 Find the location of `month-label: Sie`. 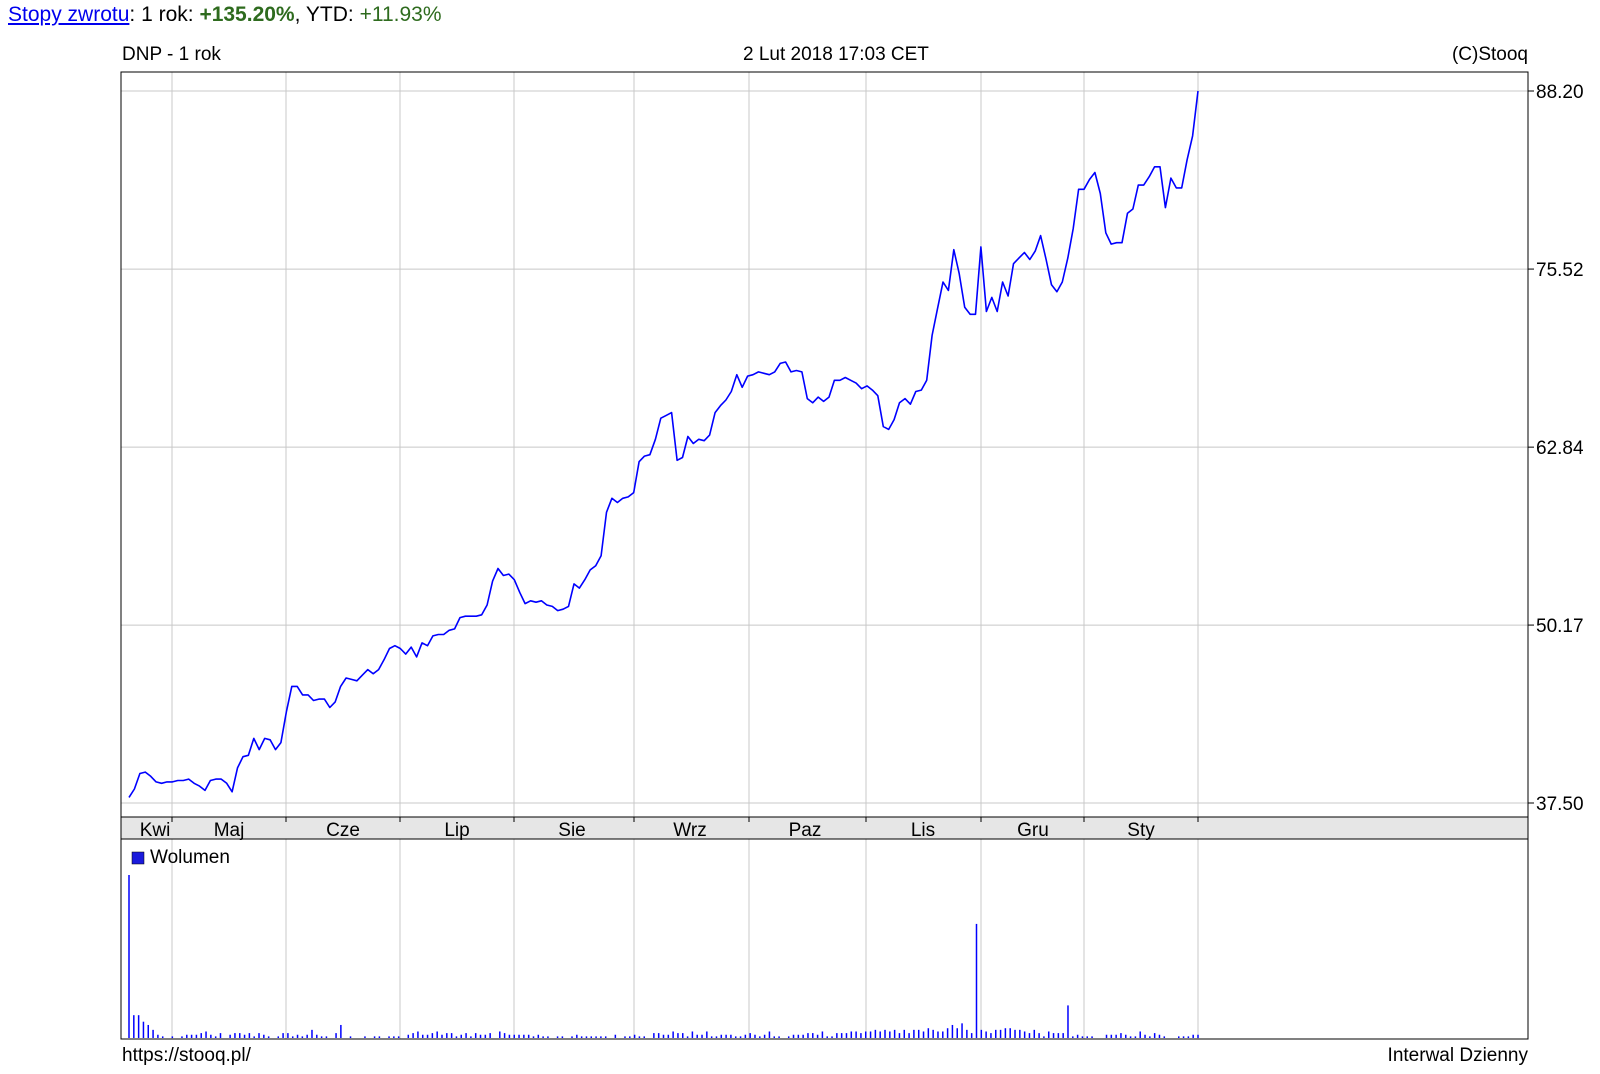

month-label: Sie is located at coordinates (571, 830).